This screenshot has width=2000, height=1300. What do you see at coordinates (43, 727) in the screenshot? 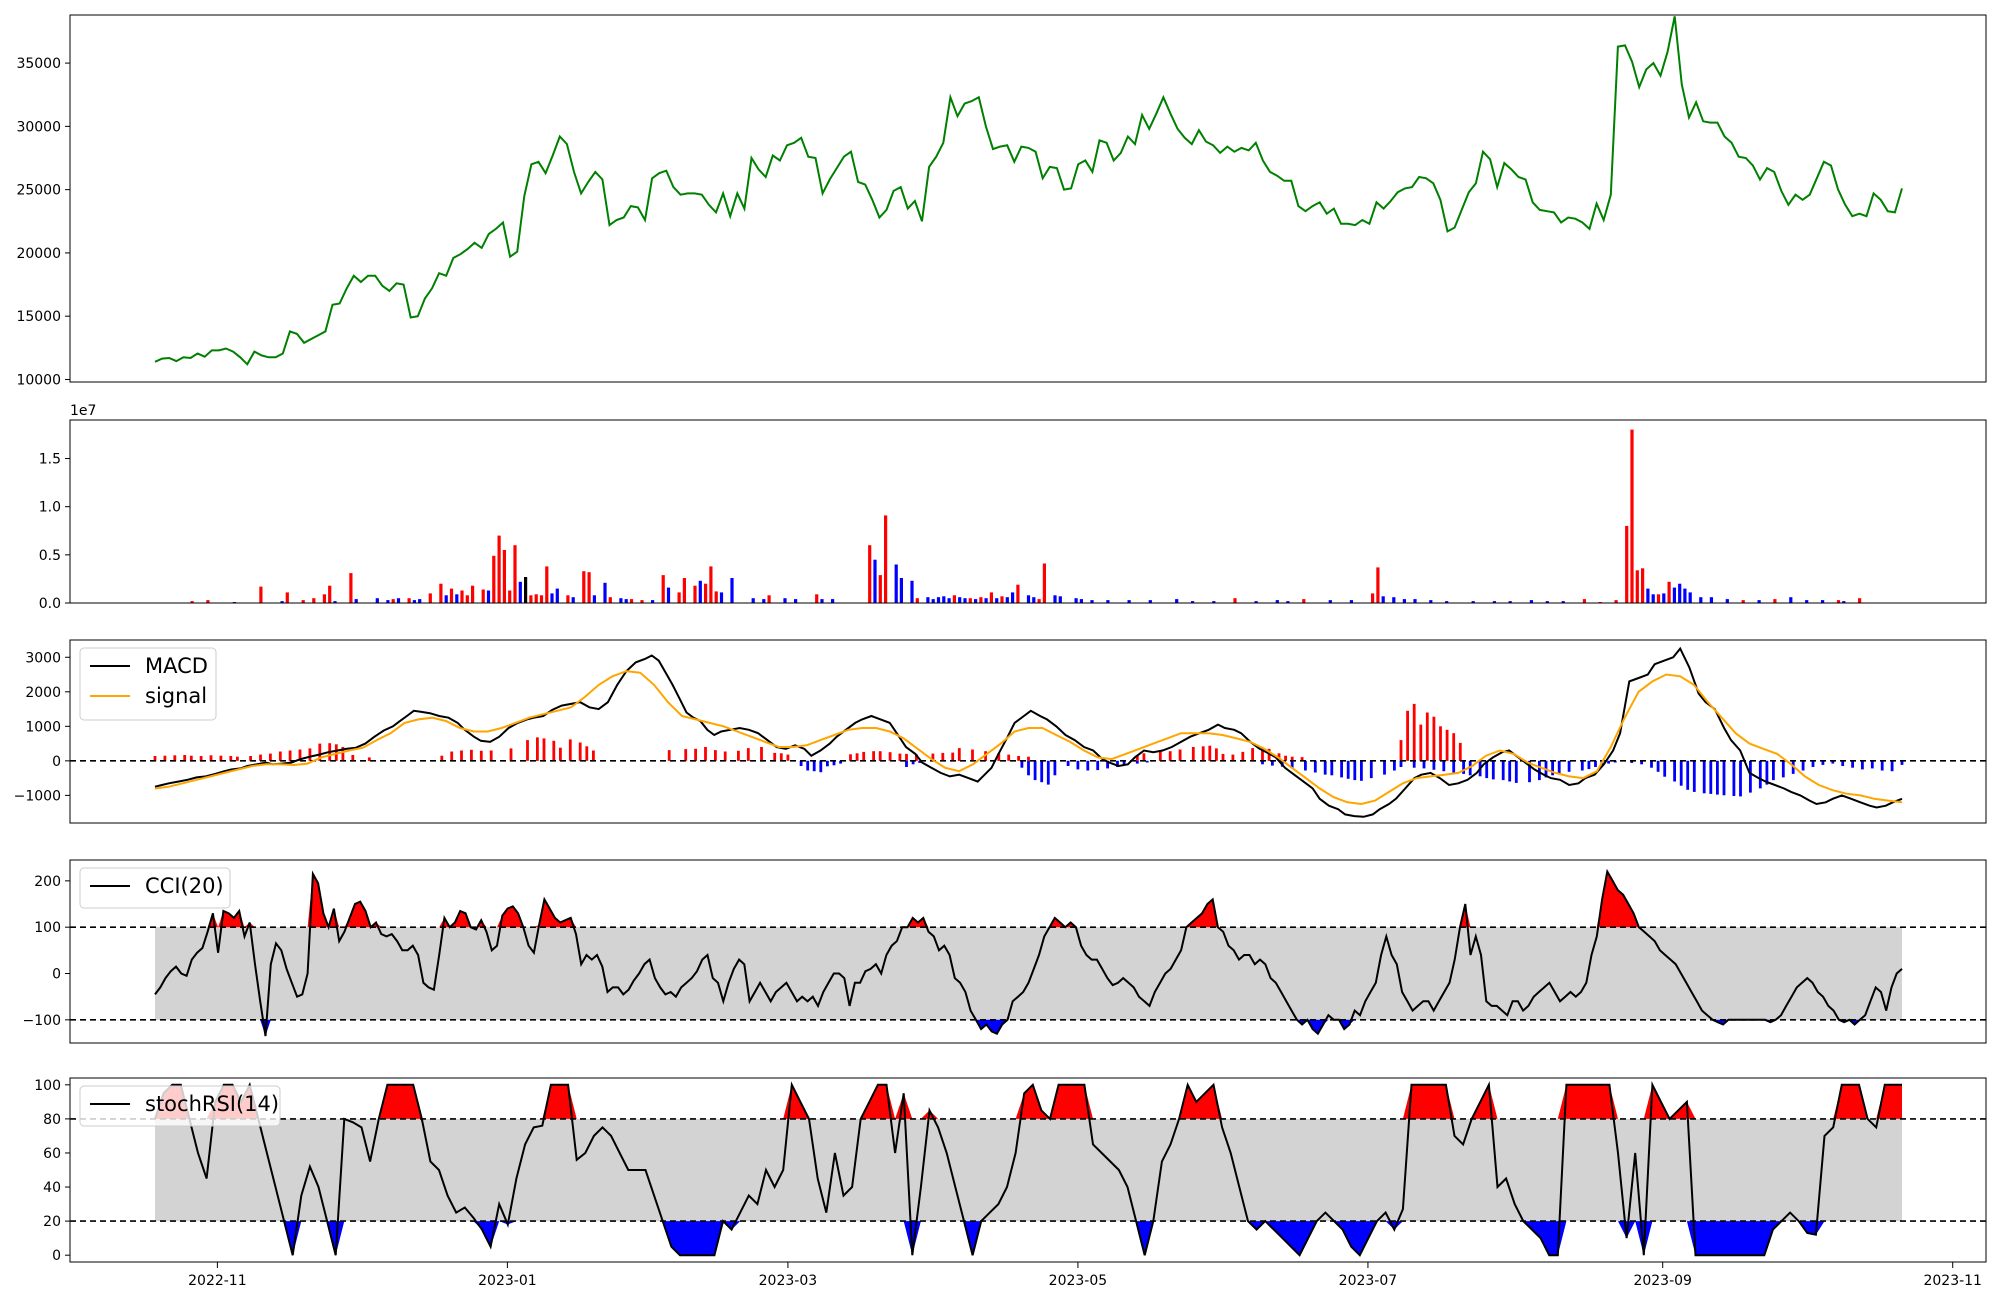
I see `macd-tick-label: 1000` at bounding box center [43, 727].